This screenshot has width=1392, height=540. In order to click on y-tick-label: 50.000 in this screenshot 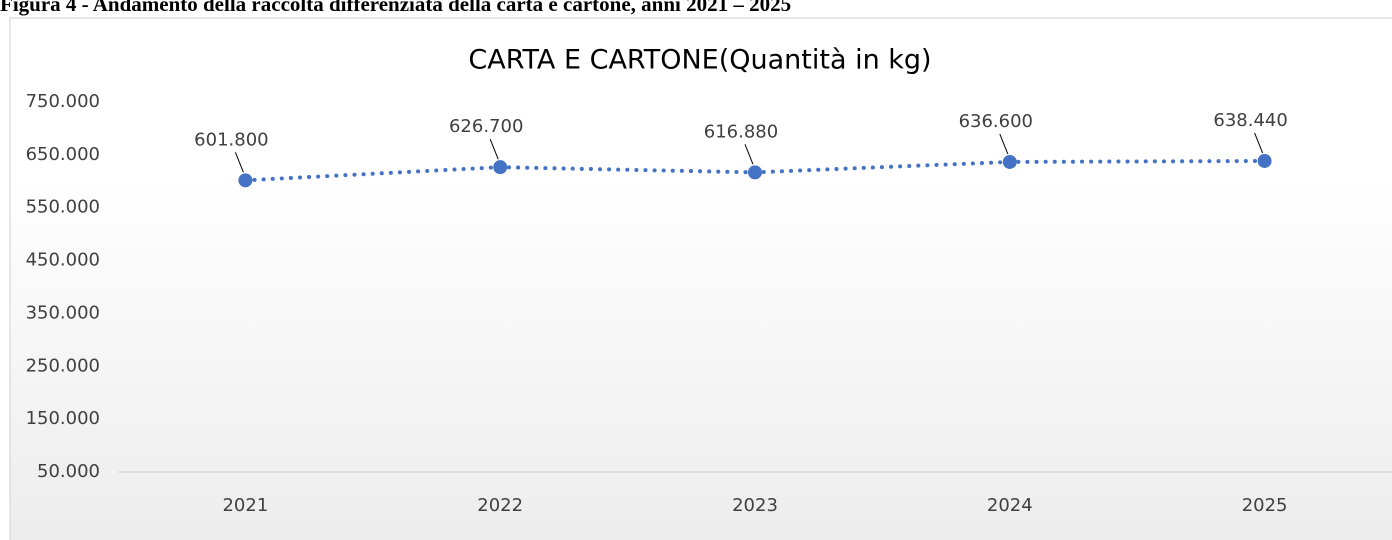, I will do `click(68, 471)`.